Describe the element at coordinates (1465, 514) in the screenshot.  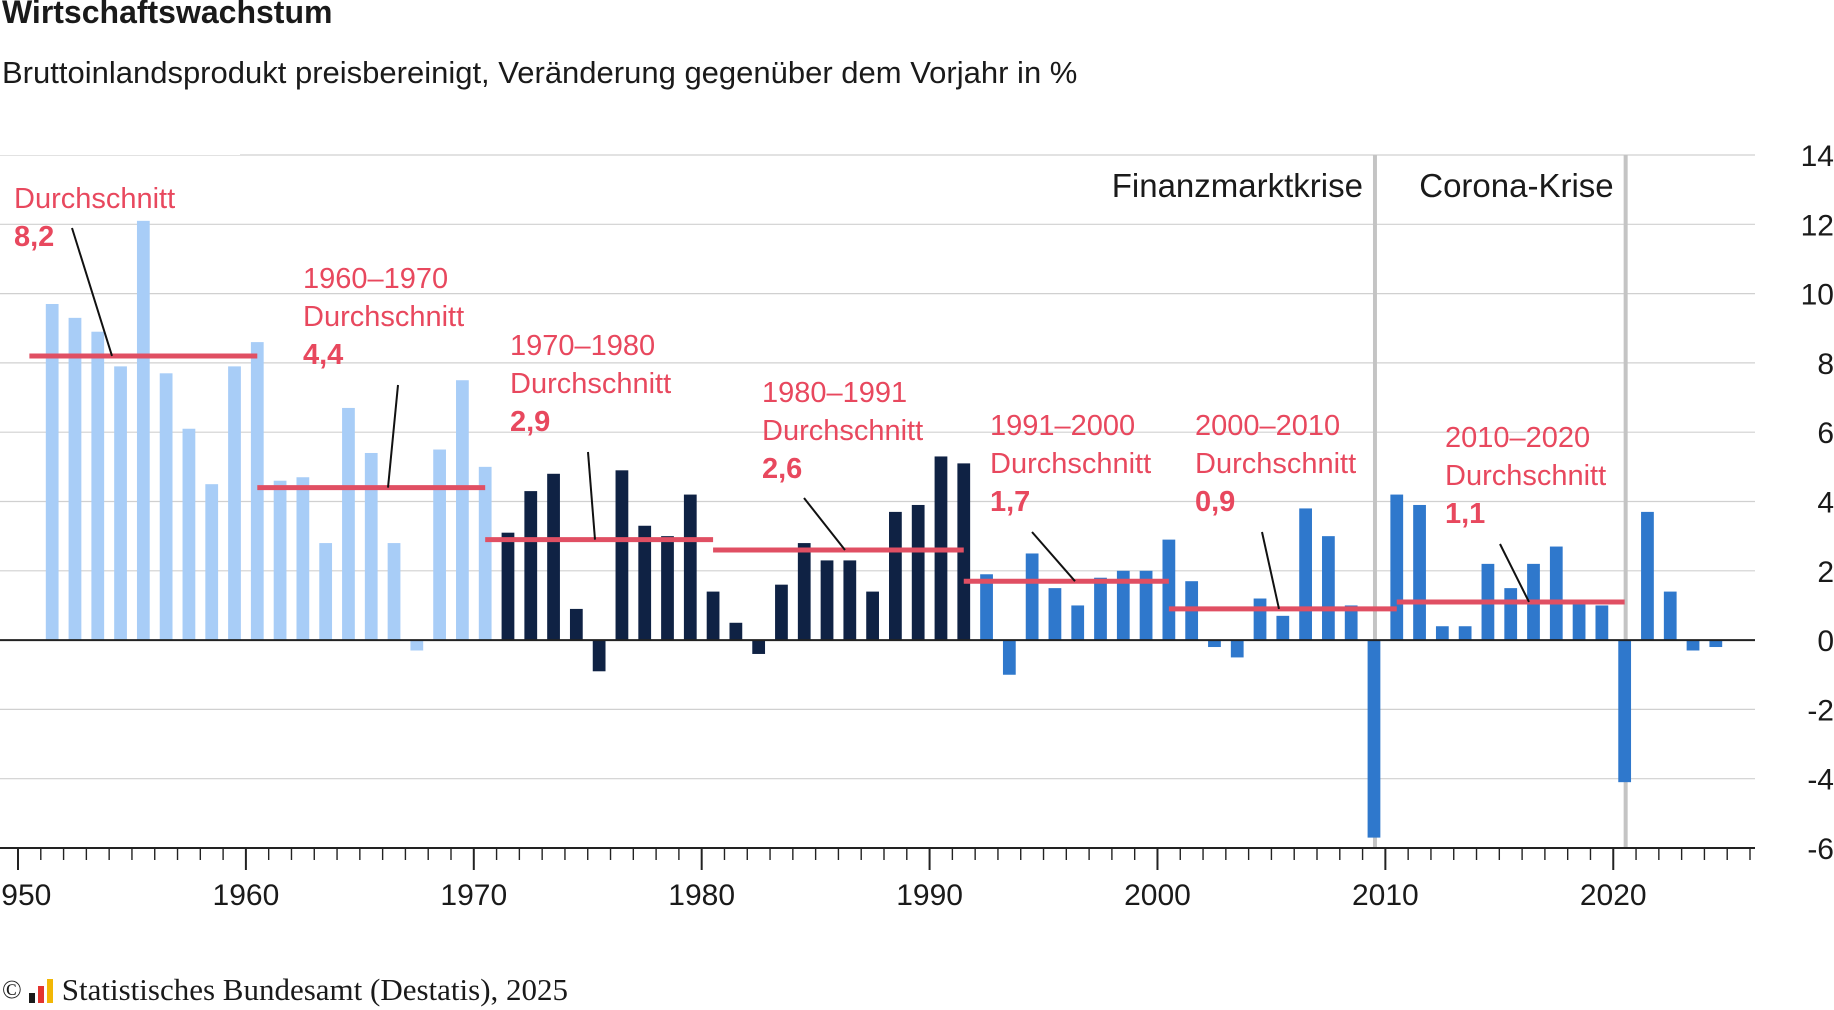
I see `mean-value: 1,1` at that location.